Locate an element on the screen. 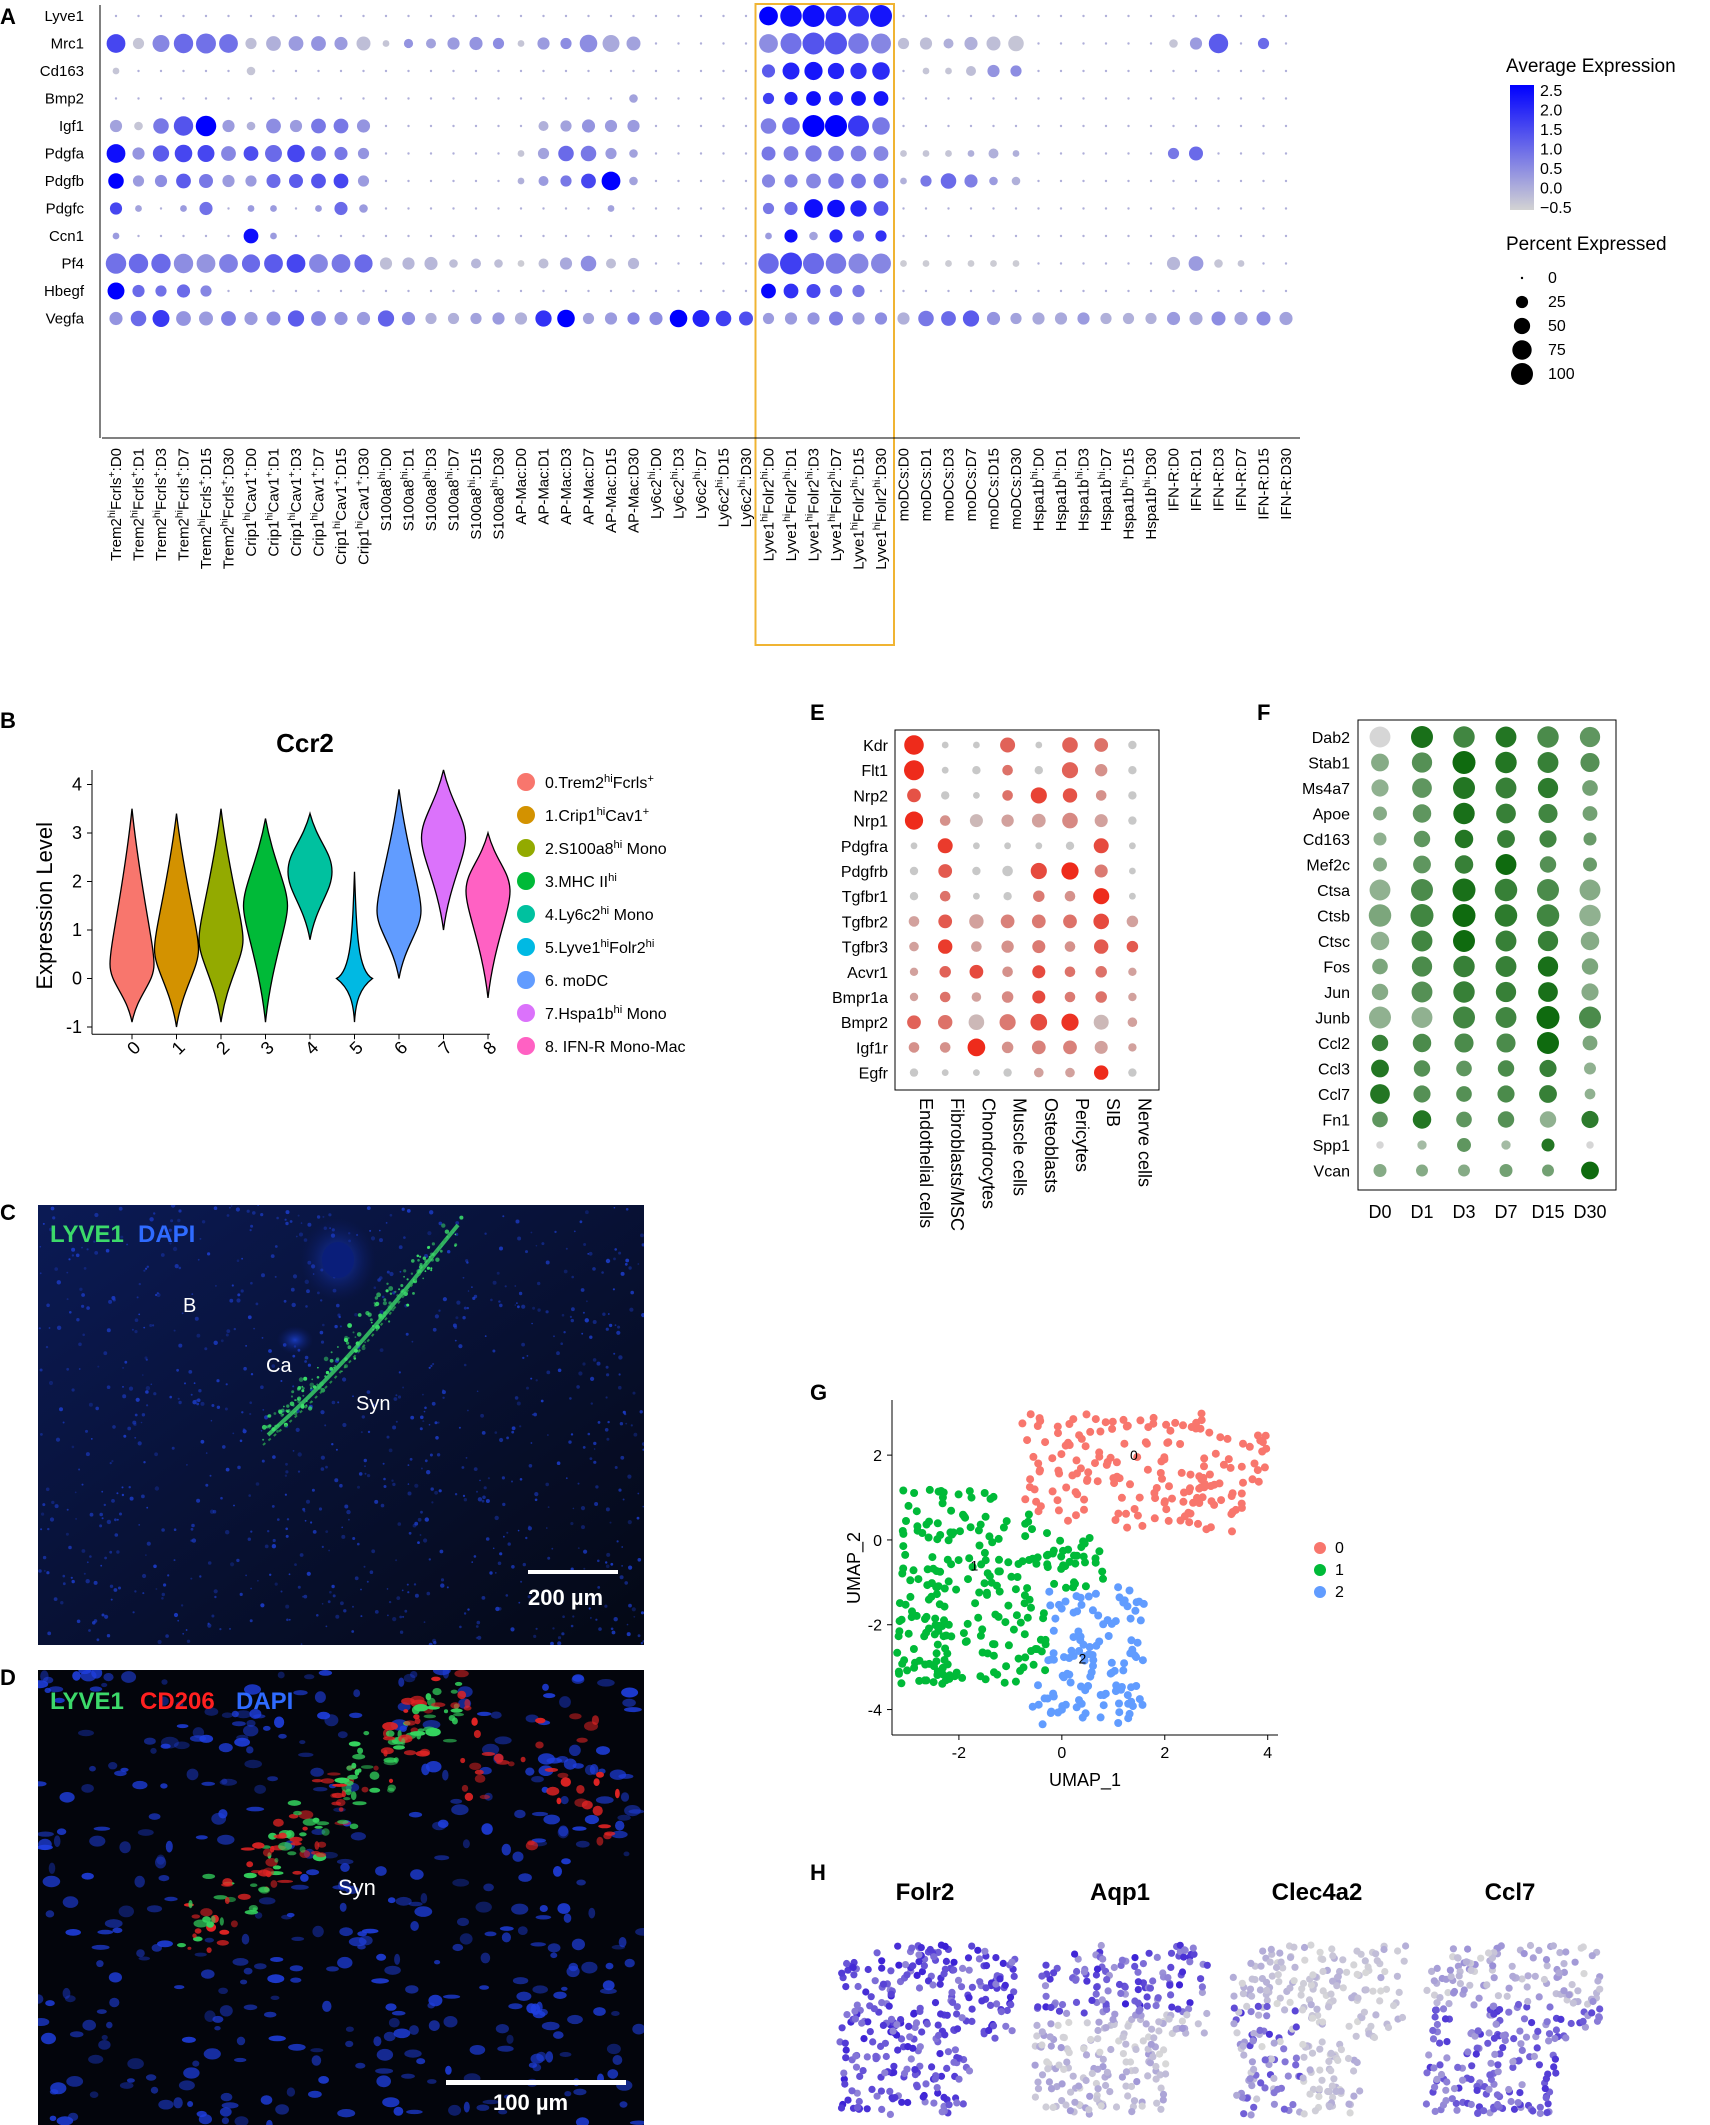 This screenshot has width=1710, height=2125. legend-swatch is located at coordinates (526, 815).